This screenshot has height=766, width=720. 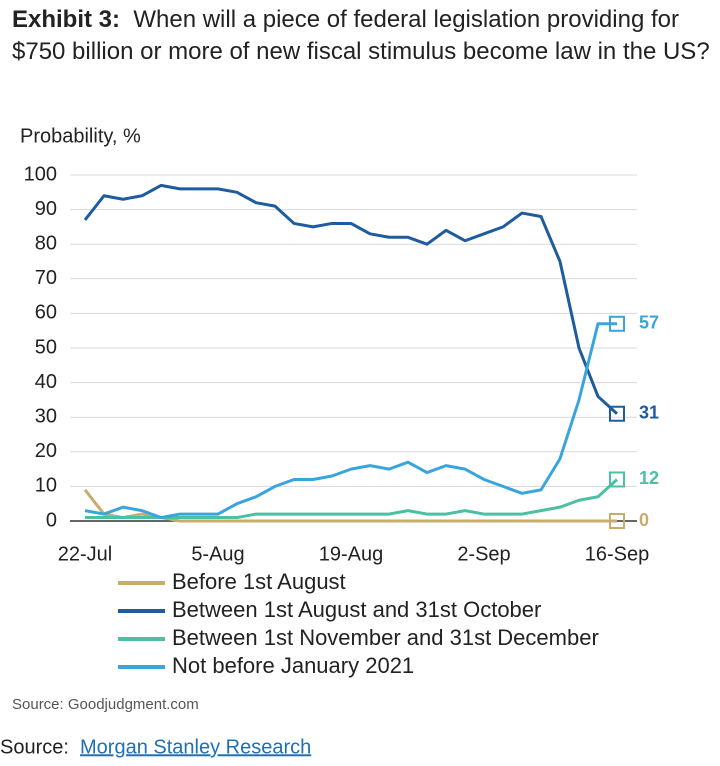 What do you see at coordinates (46, 209) in the screenshot?
I see `y-tick-label: 90` at bounding box center [46, 209].